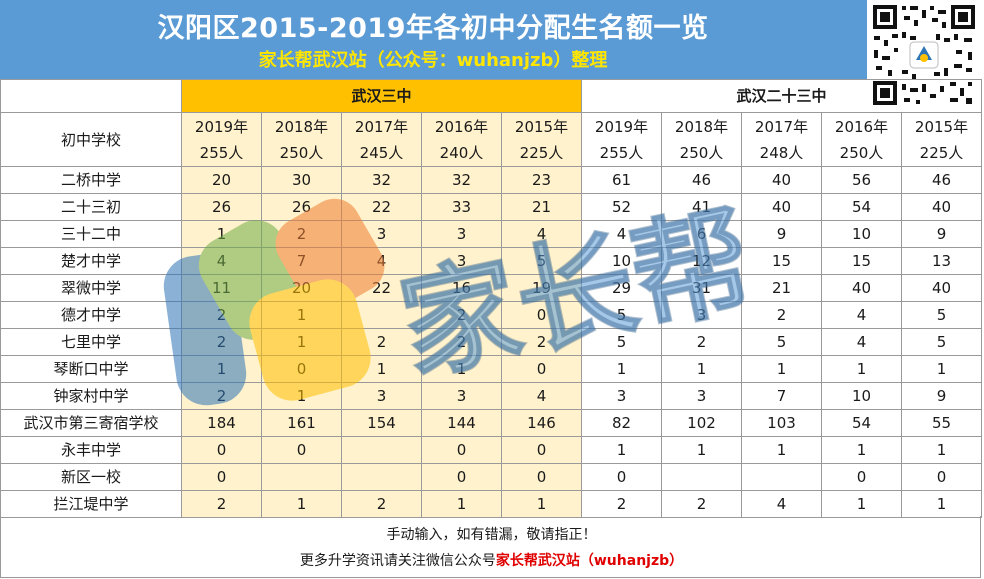  I want to click on school-name-cell: 楚才中学, so click(91, 261).